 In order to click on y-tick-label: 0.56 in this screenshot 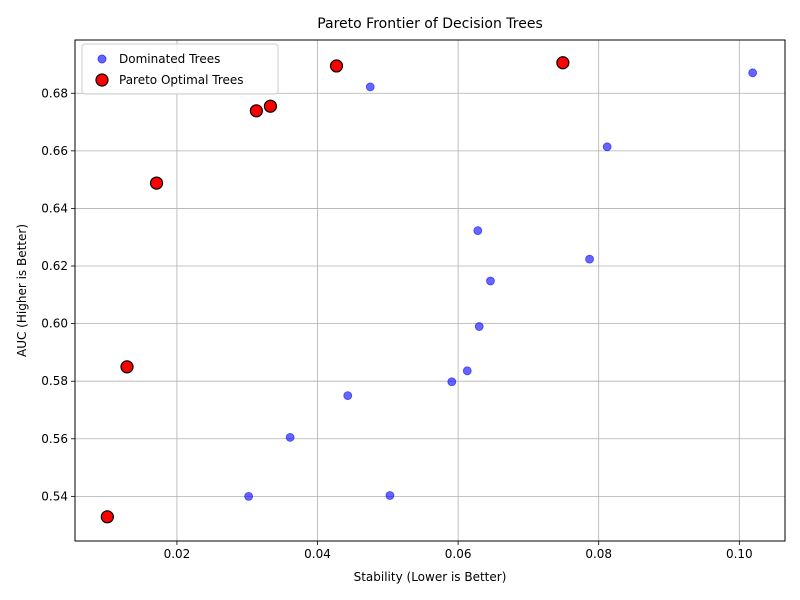, I will do `click(54, 439)`.